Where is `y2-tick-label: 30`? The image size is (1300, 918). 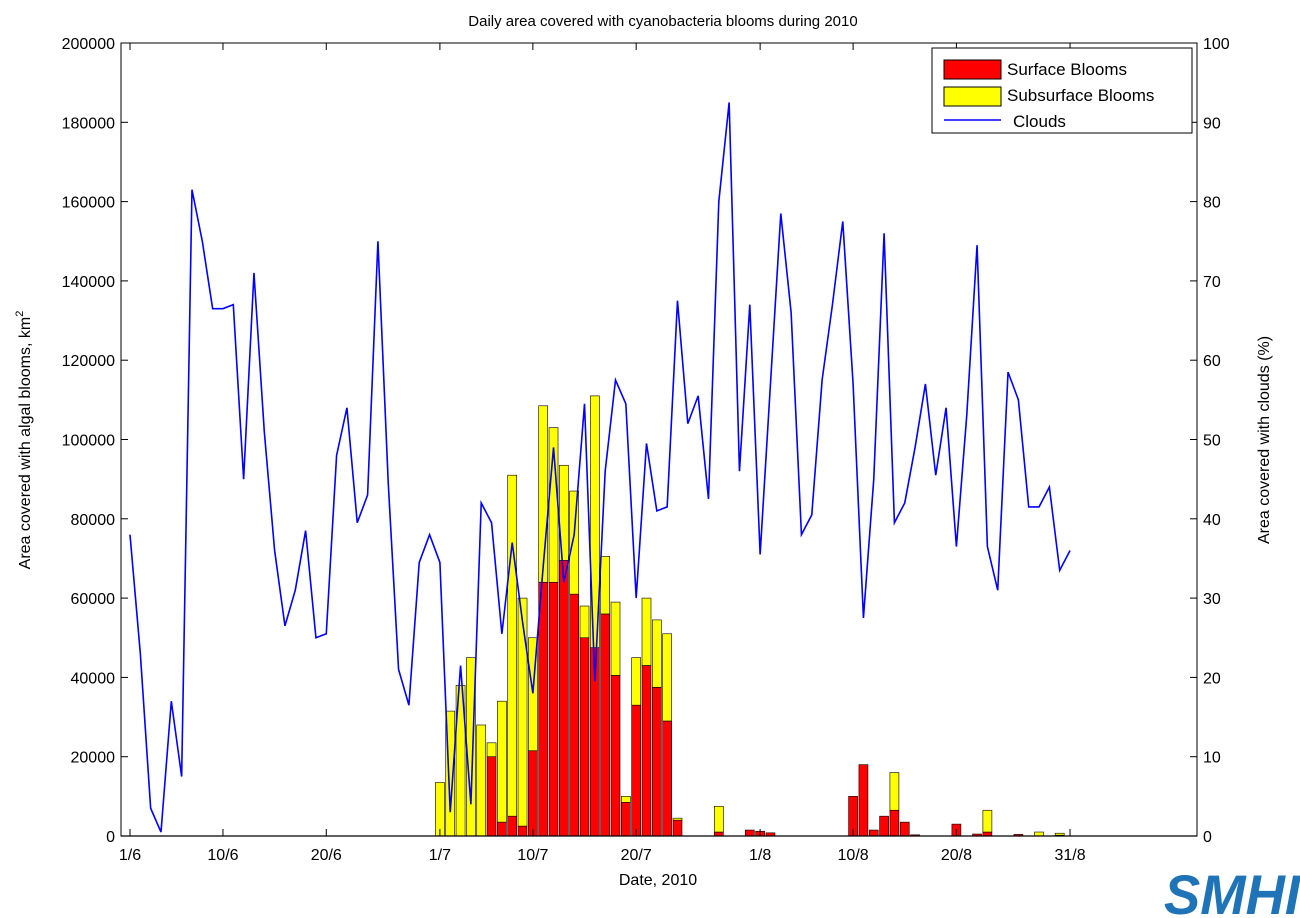
y2-tick-label: 30 is located at coordinates (1212, 599).